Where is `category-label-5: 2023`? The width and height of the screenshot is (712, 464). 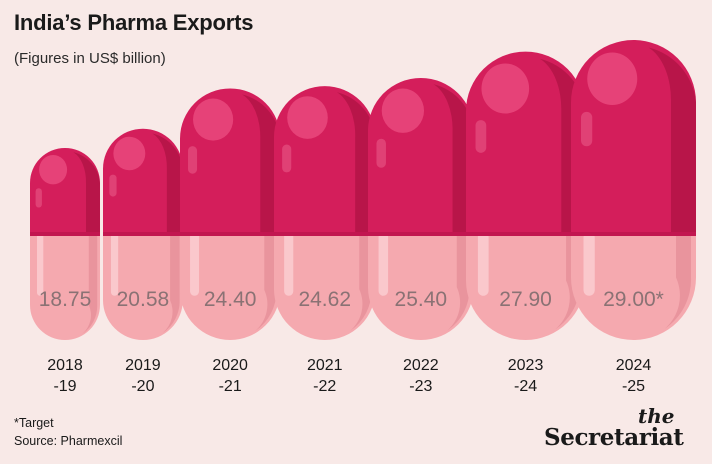
category-label-5: 2023 is located at coordinates (526, 365).